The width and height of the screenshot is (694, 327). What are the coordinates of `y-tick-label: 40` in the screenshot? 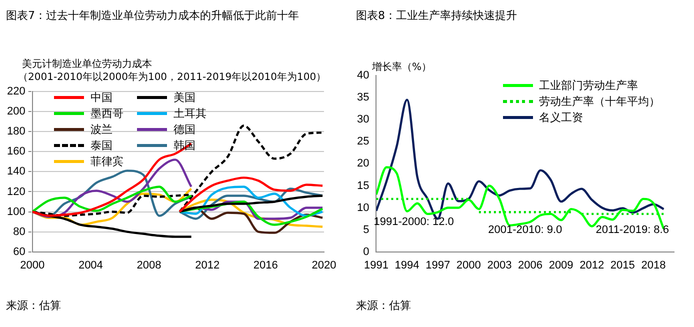 It's located at (363, 76).